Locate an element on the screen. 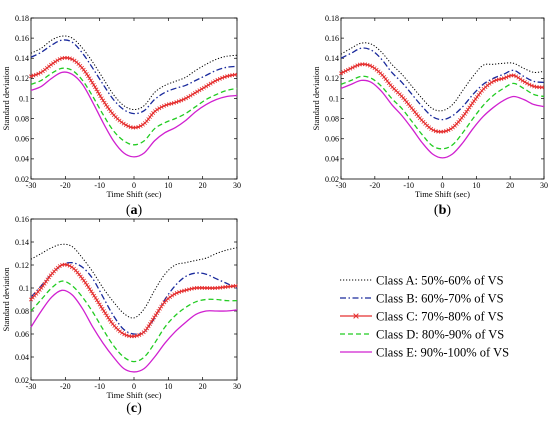  legend-label-class-d: Class D: 80%-90% of VS is located at coordinates (440, 334).